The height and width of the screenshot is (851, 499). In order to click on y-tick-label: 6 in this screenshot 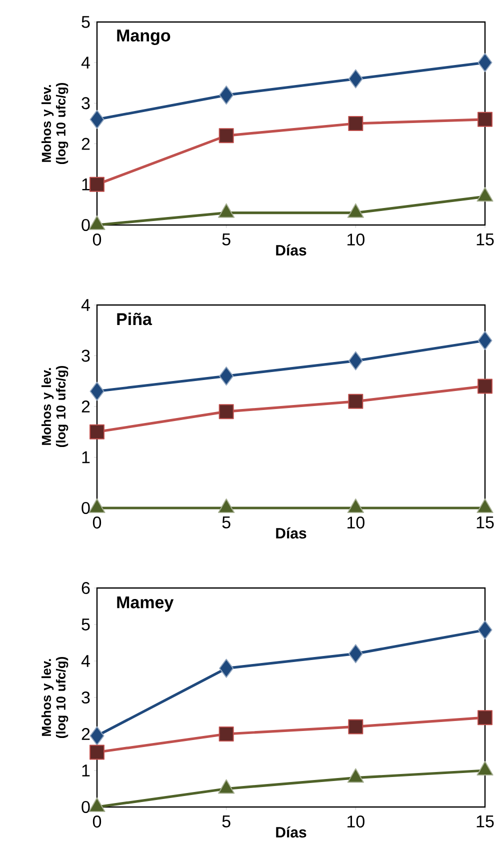, I will do `click(86, 588)`.